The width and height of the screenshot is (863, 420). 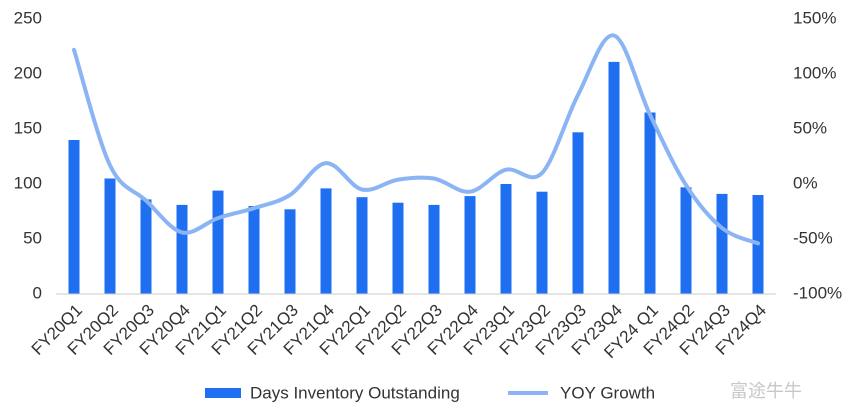 I want to click on legend-swatch, so click(x=223, y=393).